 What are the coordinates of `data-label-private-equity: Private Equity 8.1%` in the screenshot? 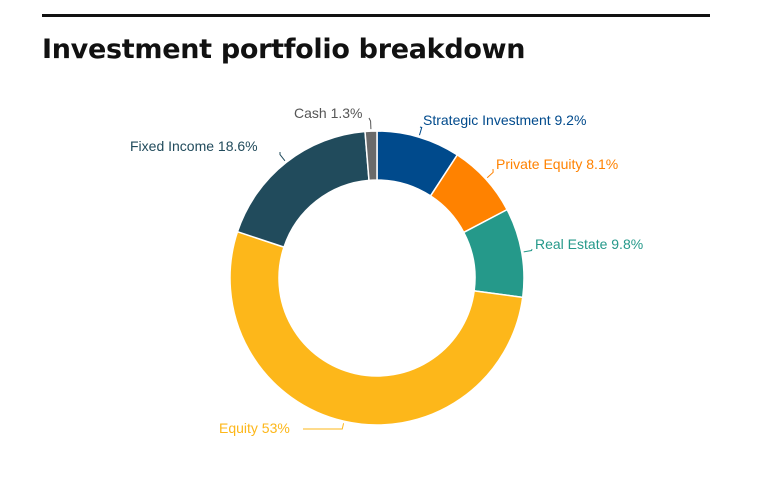 It's located at (557, 164).